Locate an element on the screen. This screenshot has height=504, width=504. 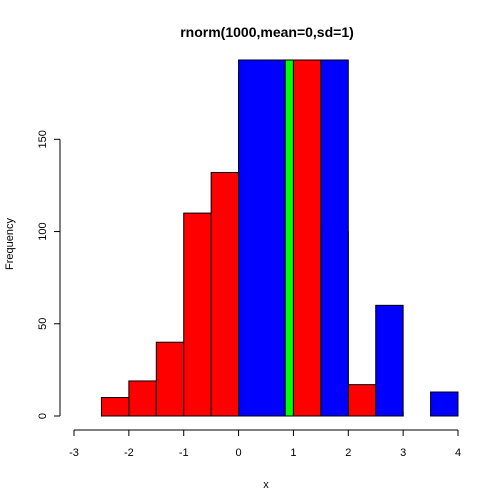
y-axis: 0 50 100 150 is located at coordinates (49, 274).